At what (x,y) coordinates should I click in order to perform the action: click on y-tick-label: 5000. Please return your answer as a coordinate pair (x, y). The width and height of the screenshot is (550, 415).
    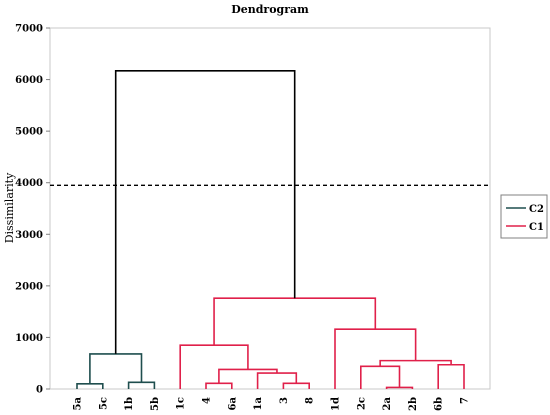
    Looking at the image, I should click on (29, 132).